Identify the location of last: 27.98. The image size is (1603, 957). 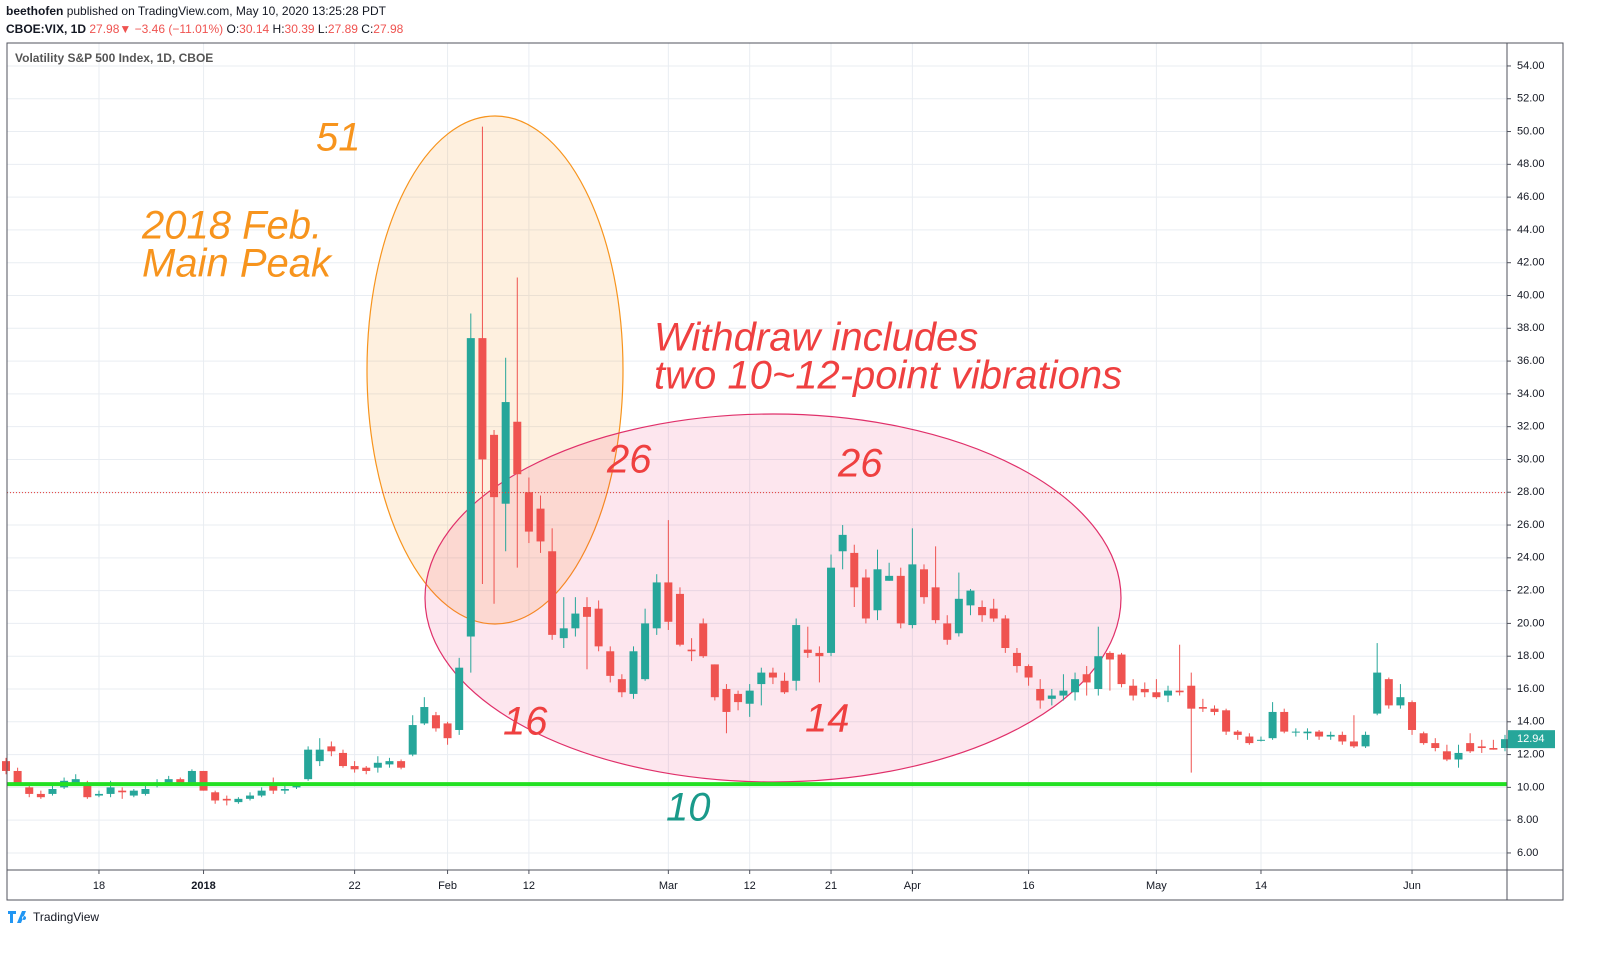
(104, 29).